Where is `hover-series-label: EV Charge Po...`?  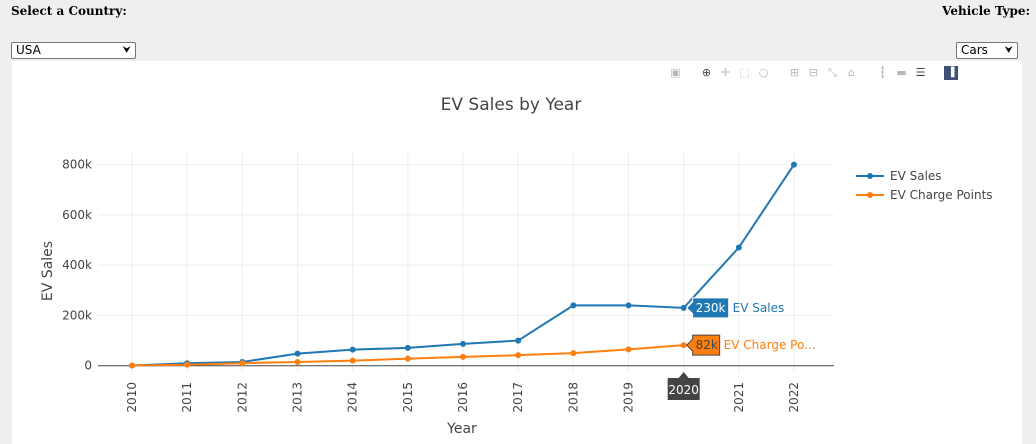 hover-series-label: EV Charge Po... is located at coordinates (770, 345).